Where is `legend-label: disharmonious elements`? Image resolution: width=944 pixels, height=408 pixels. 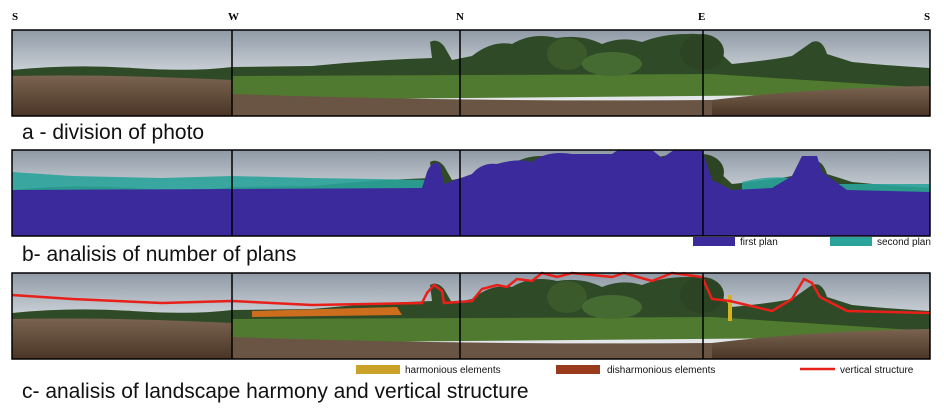
legend-label: disharmonious elements is located at coordinates (661, 370).